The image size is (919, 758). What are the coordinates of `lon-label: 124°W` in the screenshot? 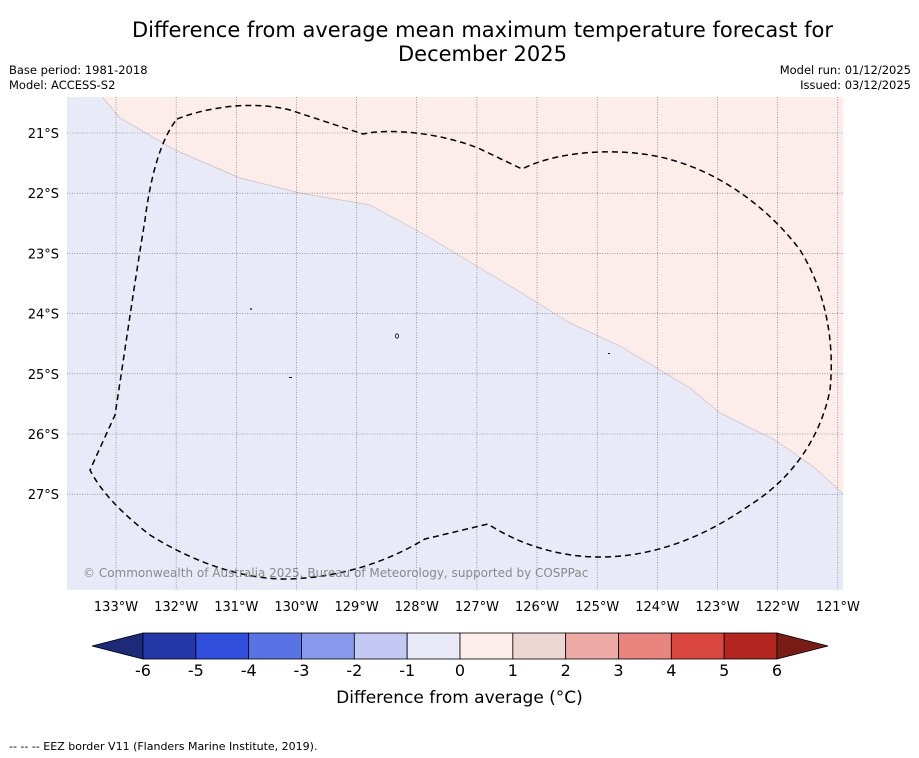 It's located at (657, 607).